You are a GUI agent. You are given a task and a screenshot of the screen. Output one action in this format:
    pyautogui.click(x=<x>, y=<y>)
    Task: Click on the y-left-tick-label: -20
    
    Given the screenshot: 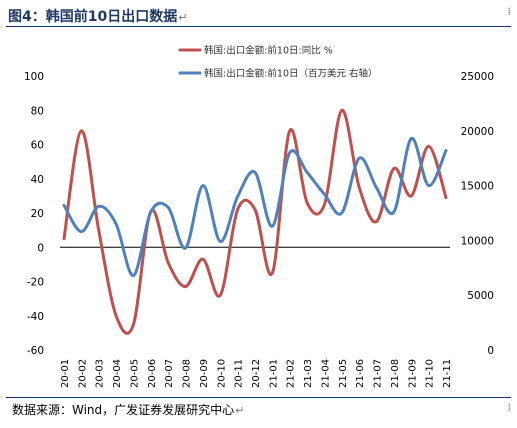 What is the action you would take?
    pyautogui.click(x=35, y=283)
    